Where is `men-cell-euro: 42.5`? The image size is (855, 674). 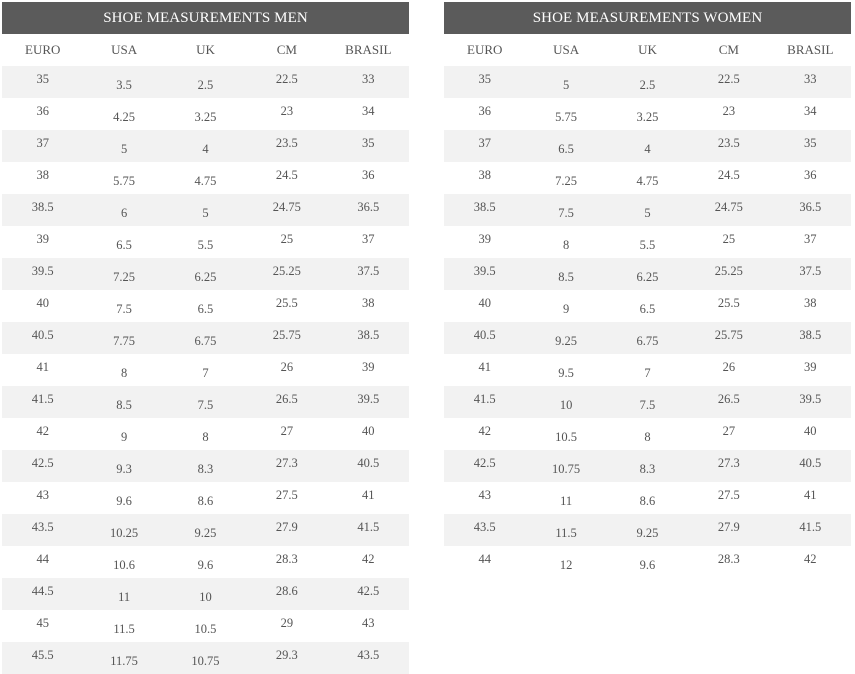
men-cell-euro: 42.5 is located at coordinates (43, 466).